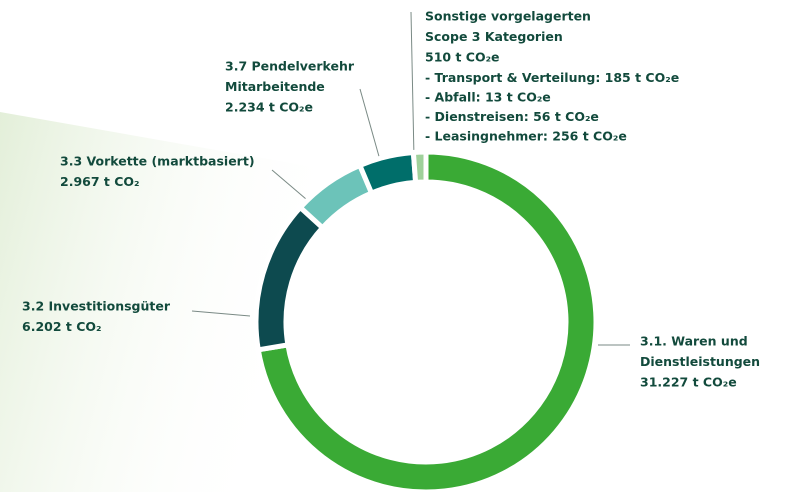 The image size is (785, 492). What do you see at coordinates (488, 97) in the screenshot?
I see `detail-label: - Abfall: 13 t CO₂e` at bounding box center [488, 97].